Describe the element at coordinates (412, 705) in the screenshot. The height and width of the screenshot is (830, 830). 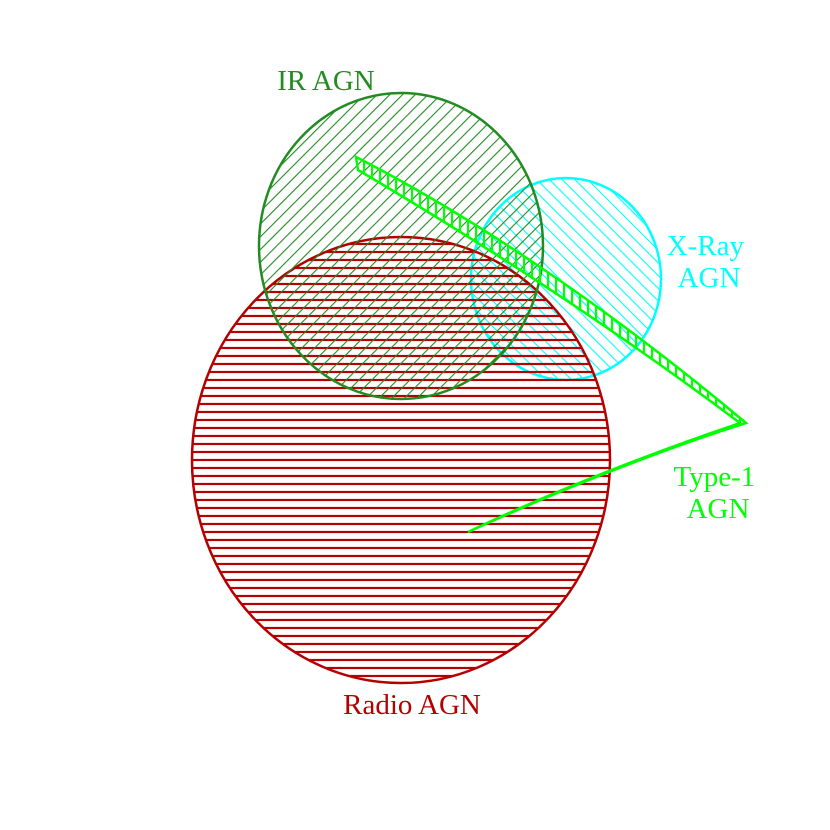
I see `radio-agn-label: Radio AGN` at that location.